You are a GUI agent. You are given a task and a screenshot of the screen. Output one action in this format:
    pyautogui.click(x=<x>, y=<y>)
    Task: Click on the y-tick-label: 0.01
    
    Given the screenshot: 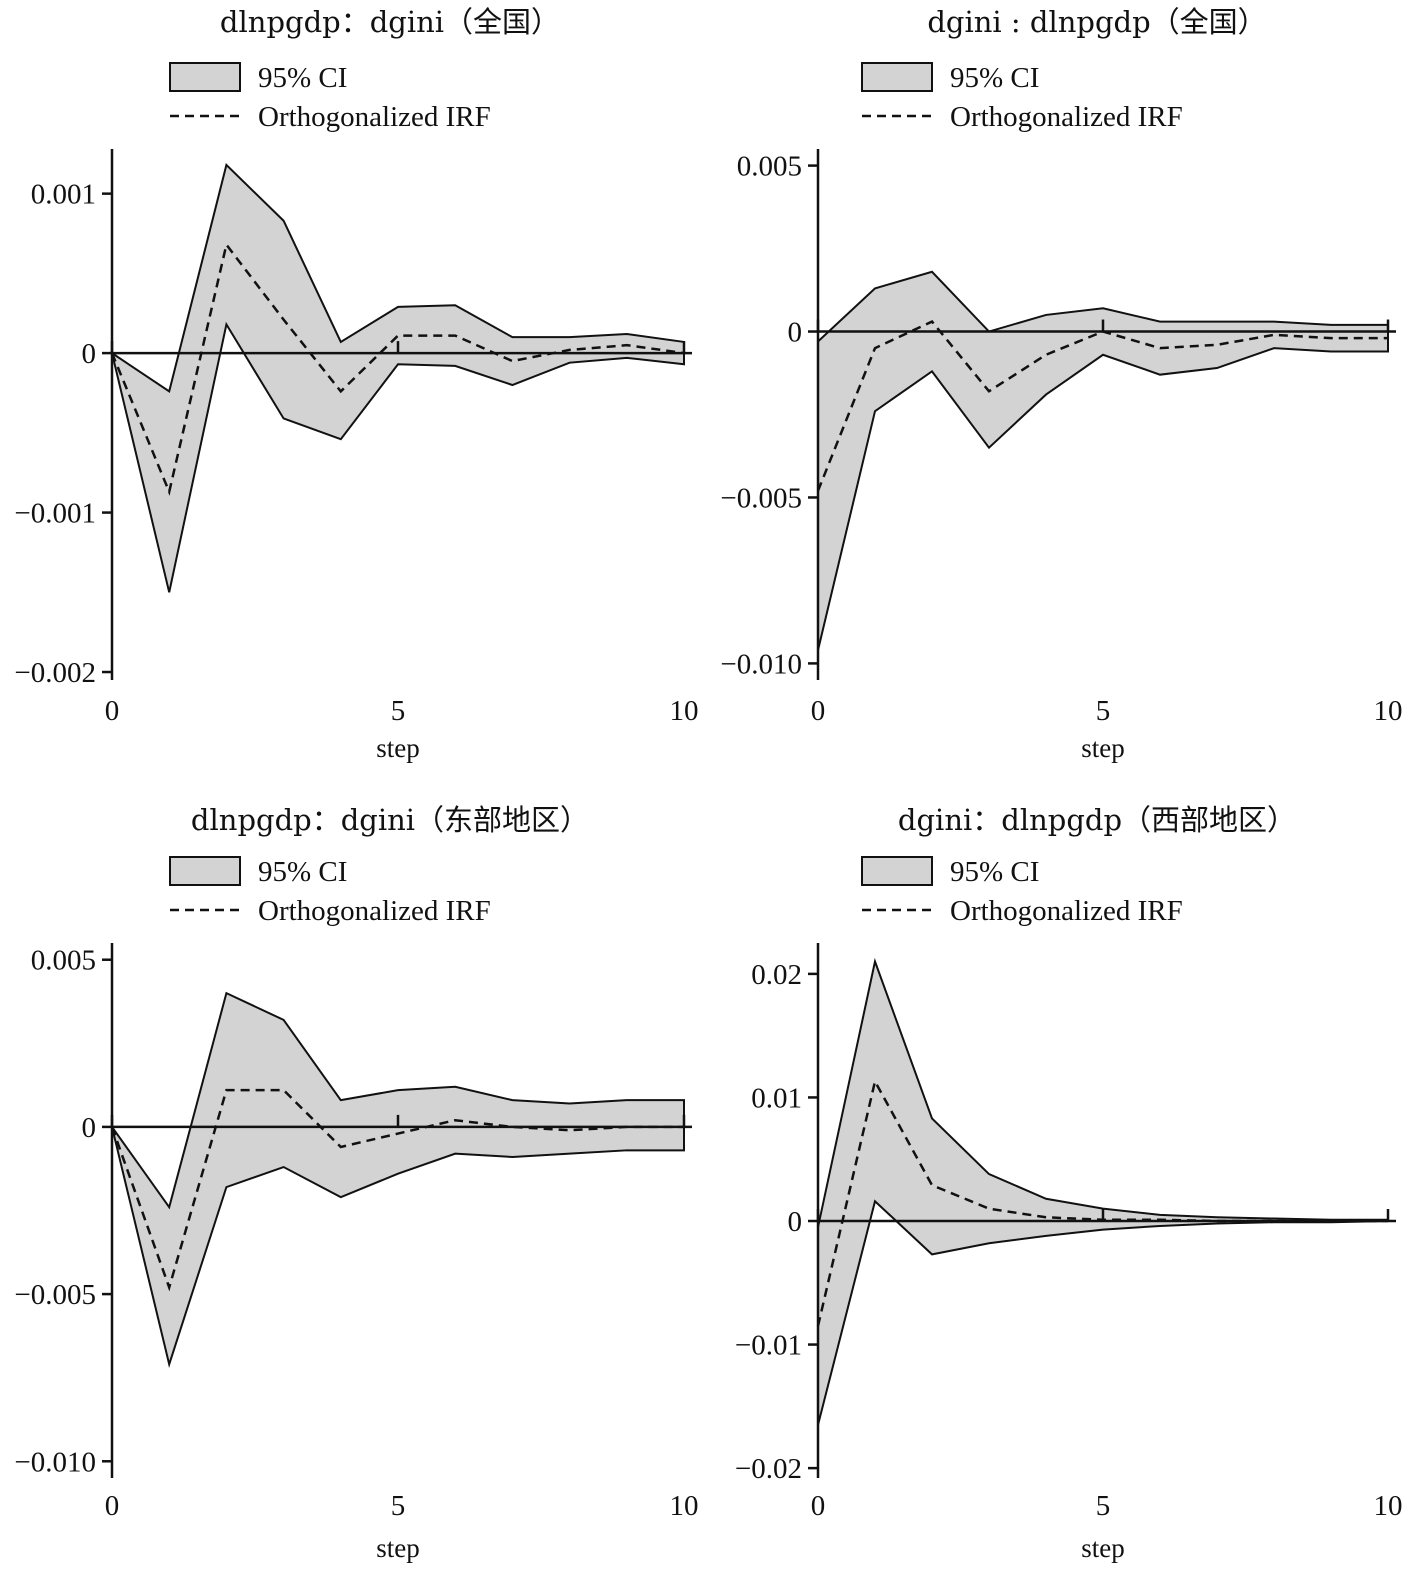 What is the action you would take?
    pyautogui.click(x=776, y=1098)
    